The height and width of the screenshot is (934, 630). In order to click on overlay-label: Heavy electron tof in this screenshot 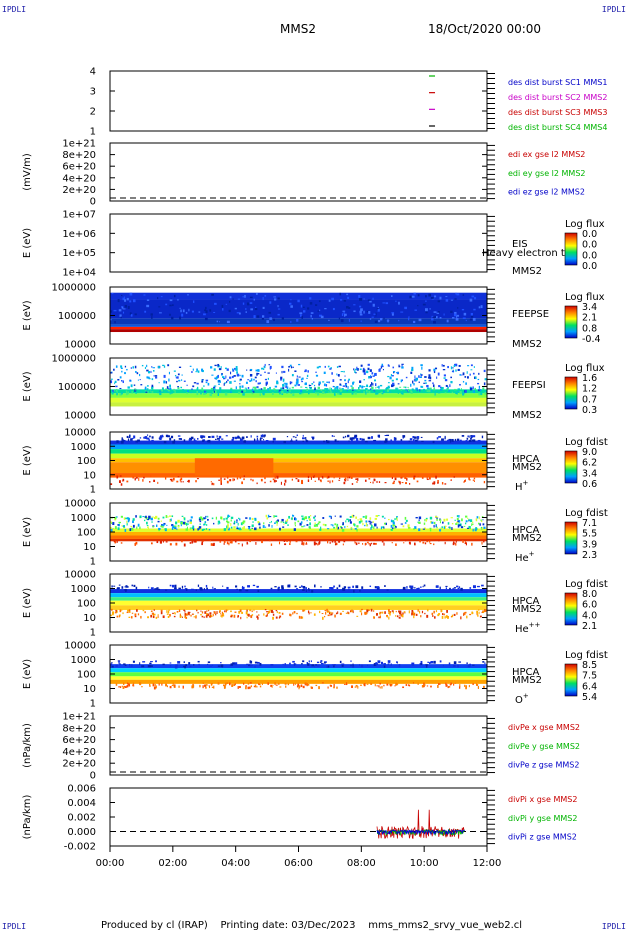, I will do `click(528, 253)`.